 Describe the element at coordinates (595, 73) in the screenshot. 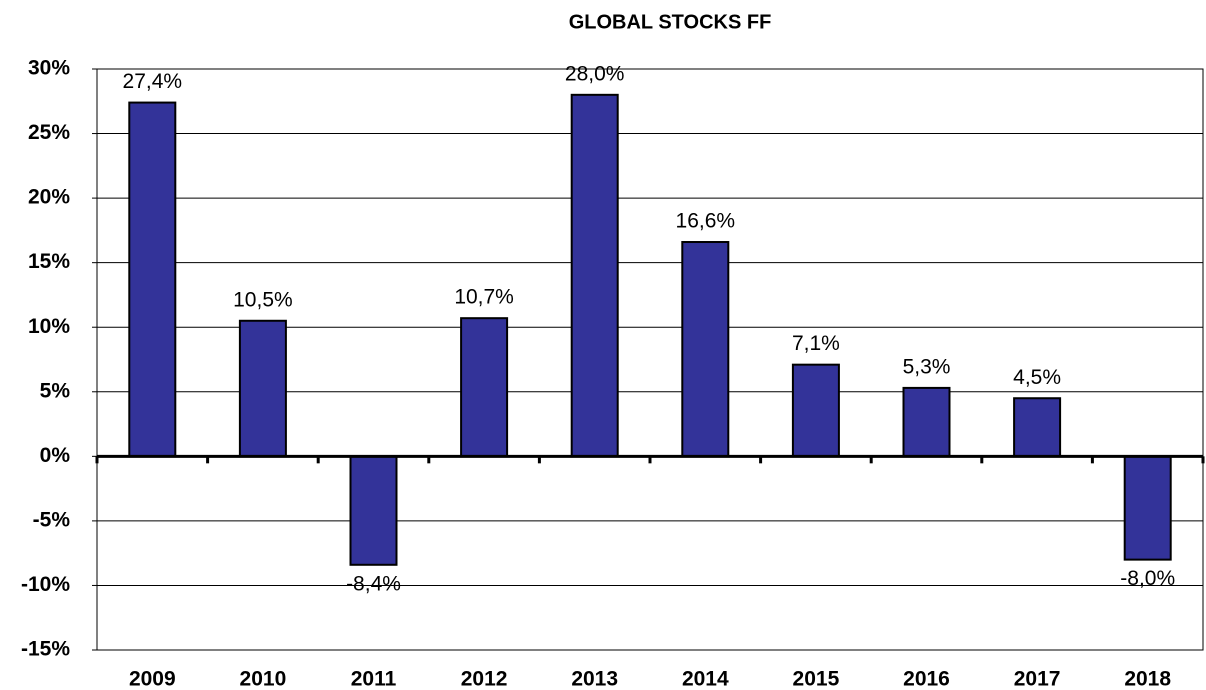

I see `value-label: 28,0%` at that location.